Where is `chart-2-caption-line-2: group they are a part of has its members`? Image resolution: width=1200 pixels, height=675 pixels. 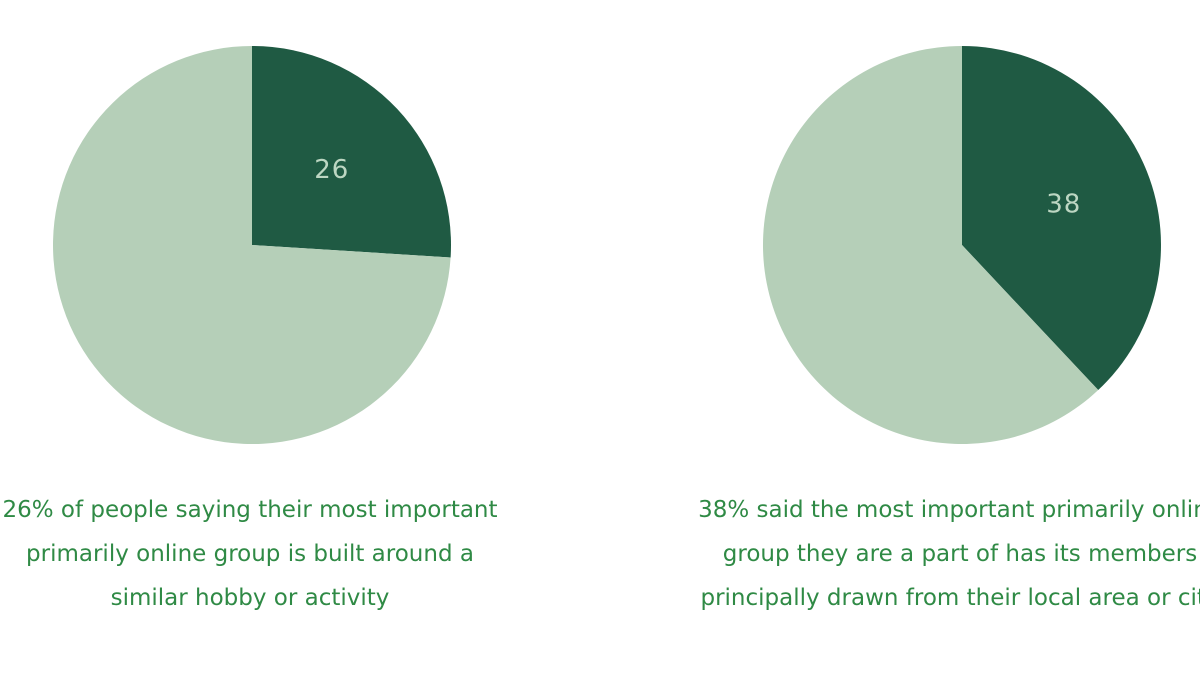
chart-2-caption-line-2: group they are a part of has its members is located at coordinates (960, 554).